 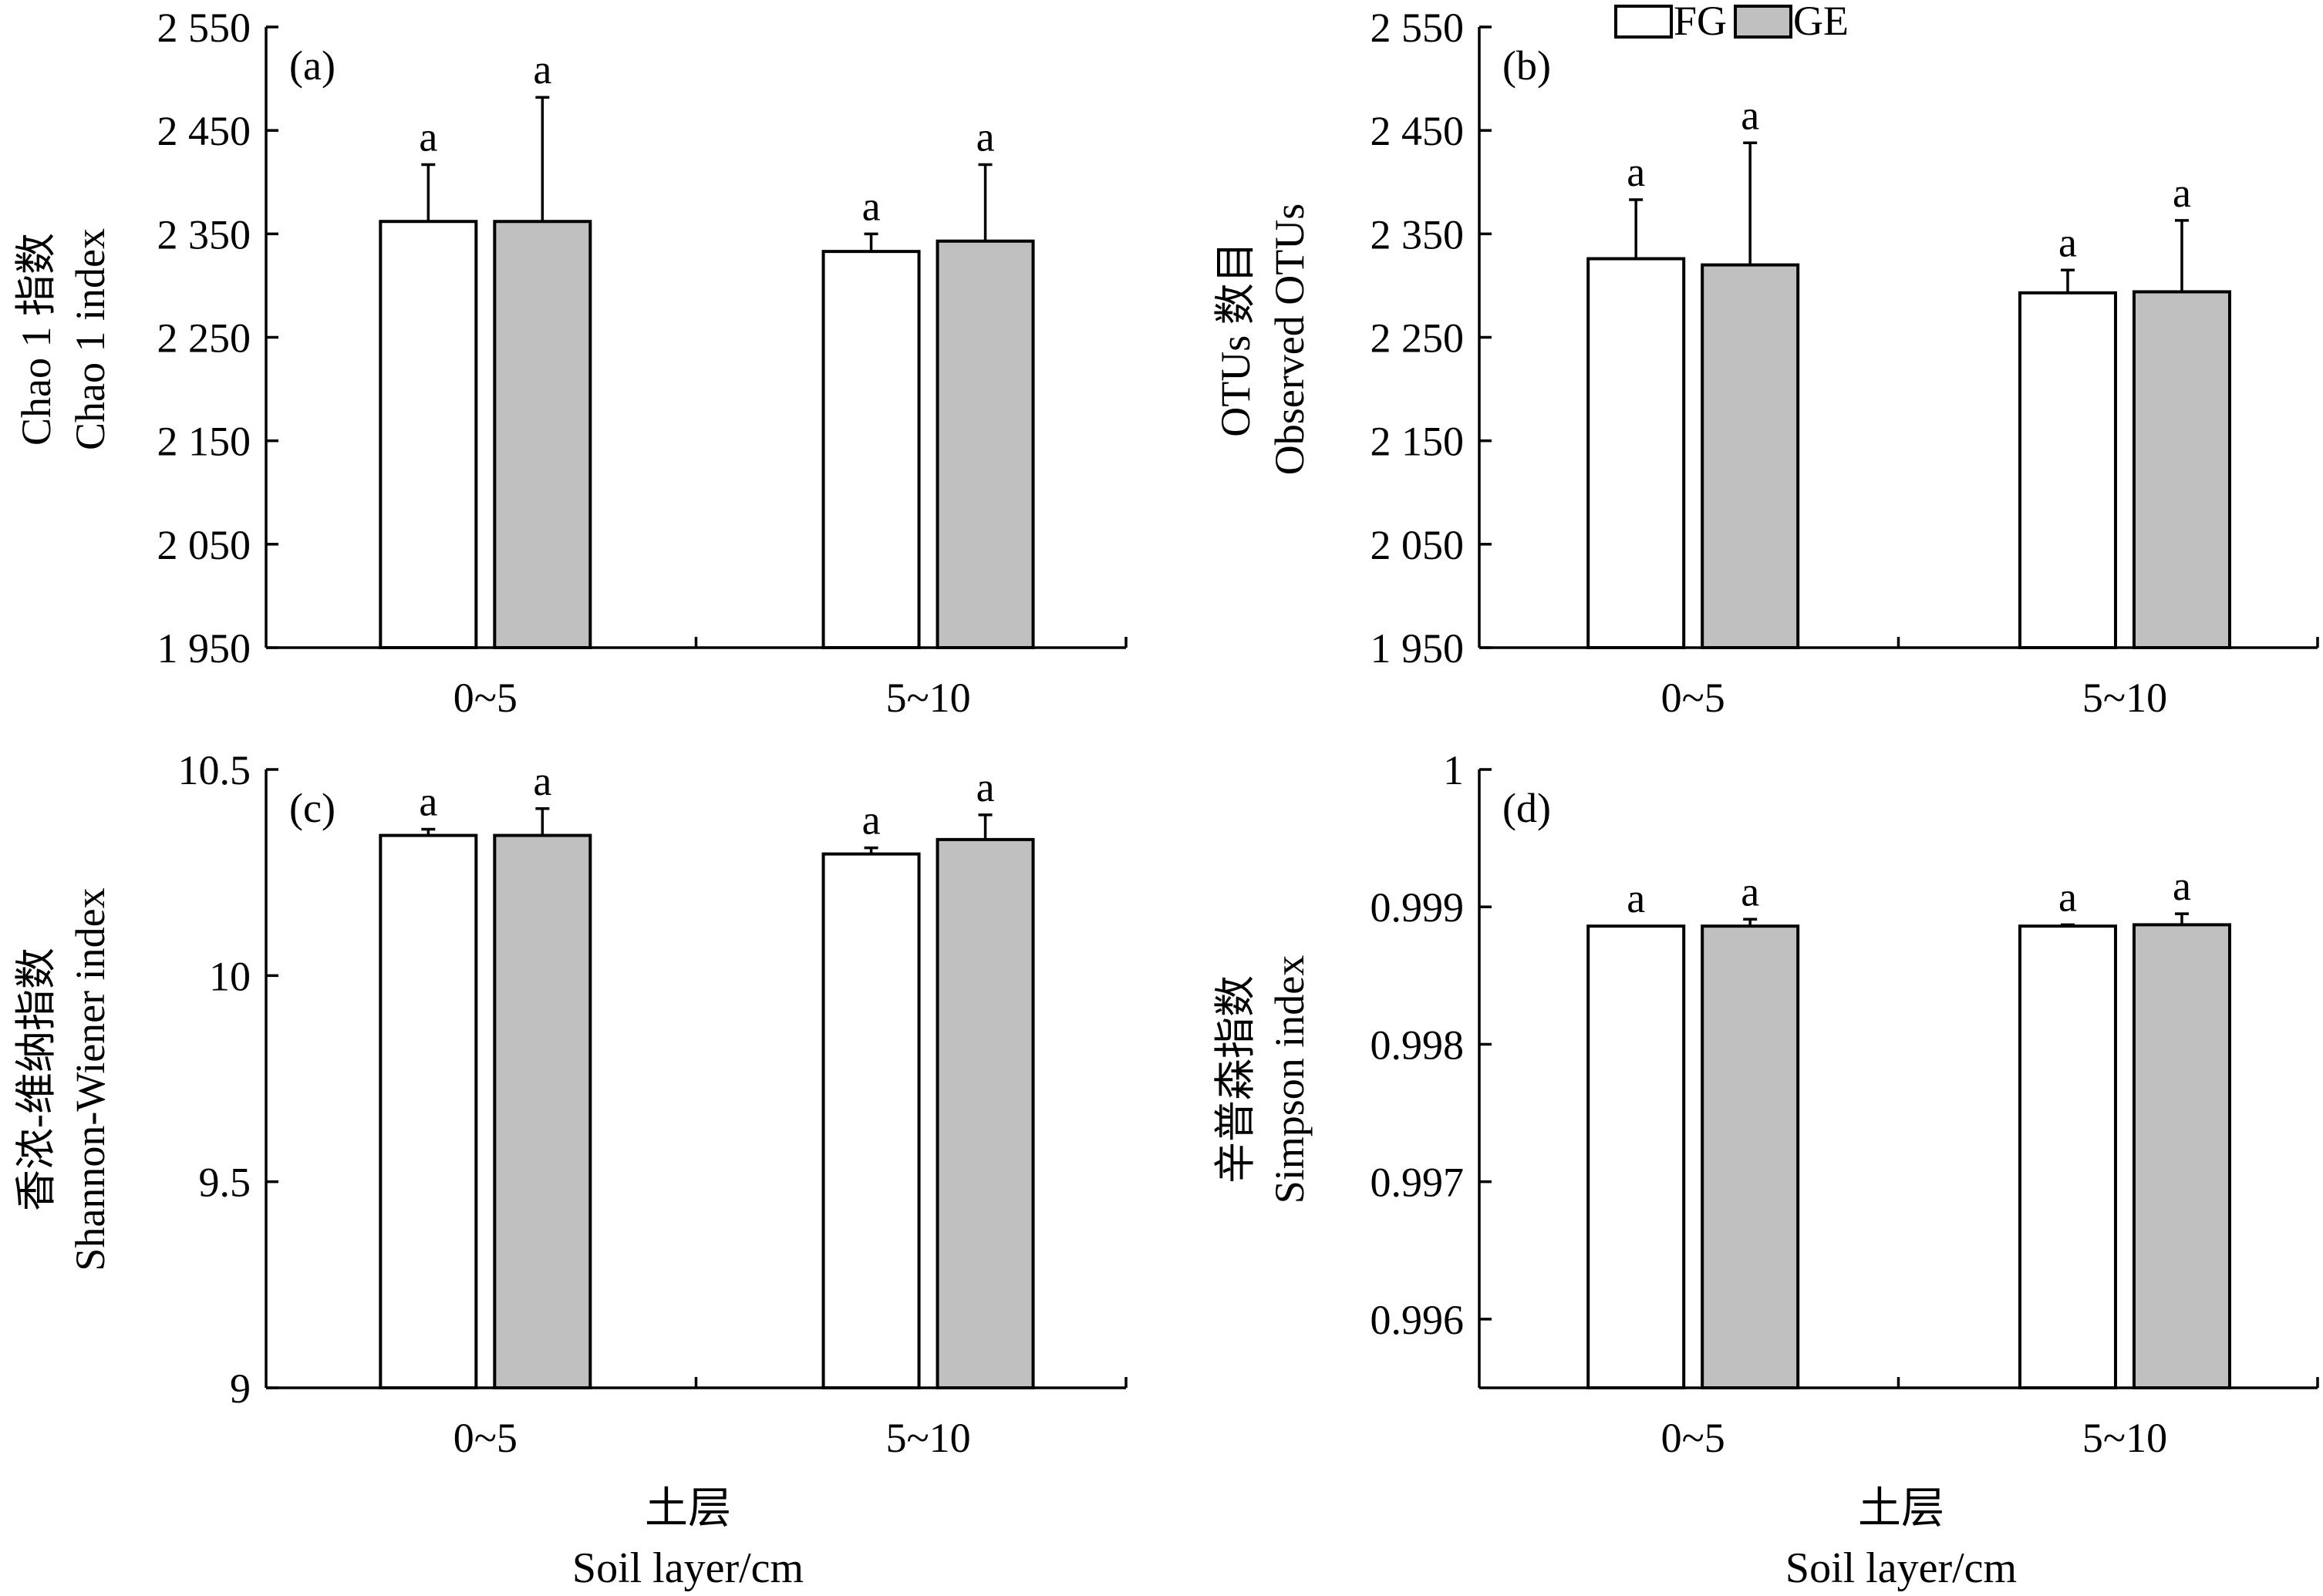 I want to click on y-axis-title-line: 辛普森指数, so click(x=1235, y=1079).